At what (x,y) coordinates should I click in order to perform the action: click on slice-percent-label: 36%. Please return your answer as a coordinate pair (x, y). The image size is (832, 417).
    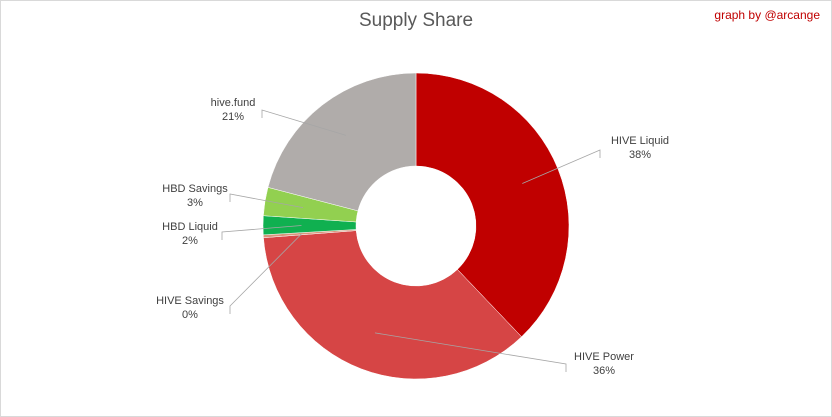
    Looking at the image, I should click on (604, 371).